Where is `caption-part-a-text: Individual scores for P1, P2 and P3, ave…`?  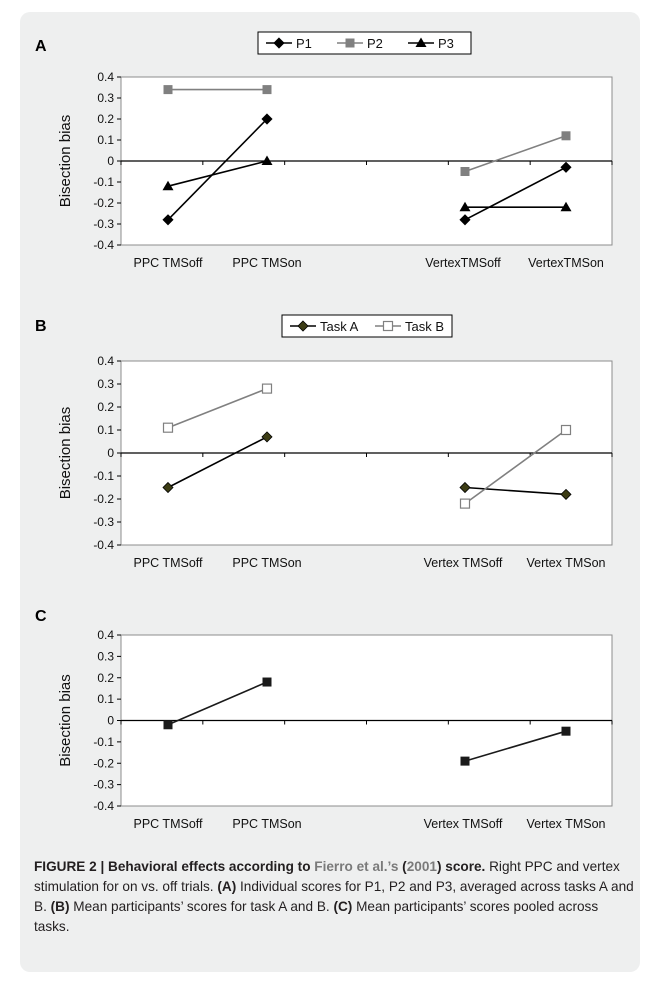 caption-part-a-text: Individual scores for P1, P2 and P3, ave… is located at coordinates (334, 896).